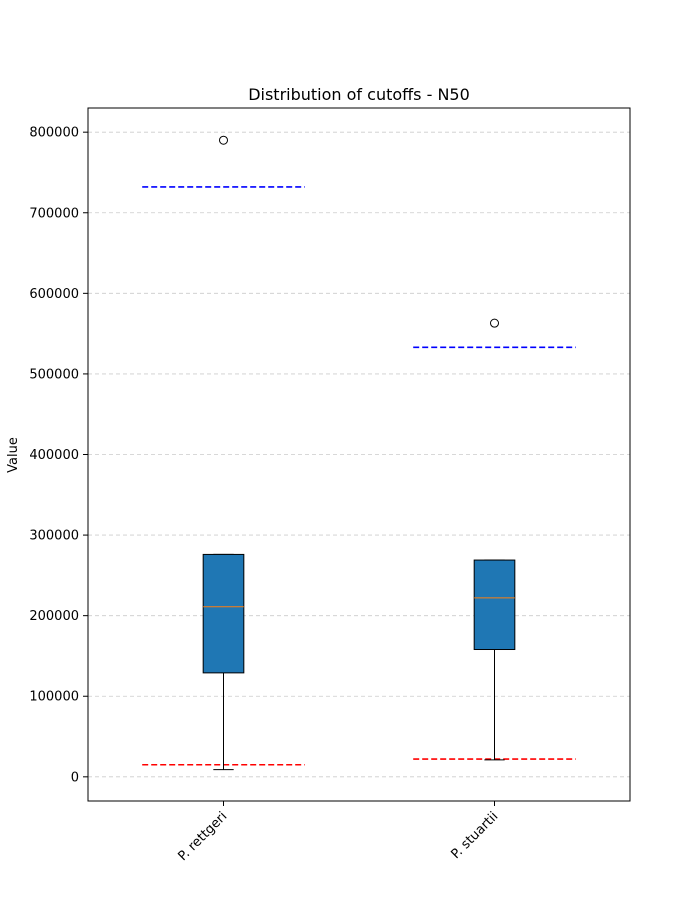  What do you see at coordinates (54, 697) in the screenshot?
I see `y-tick-label: 100000` at bounding box center [54, 697].